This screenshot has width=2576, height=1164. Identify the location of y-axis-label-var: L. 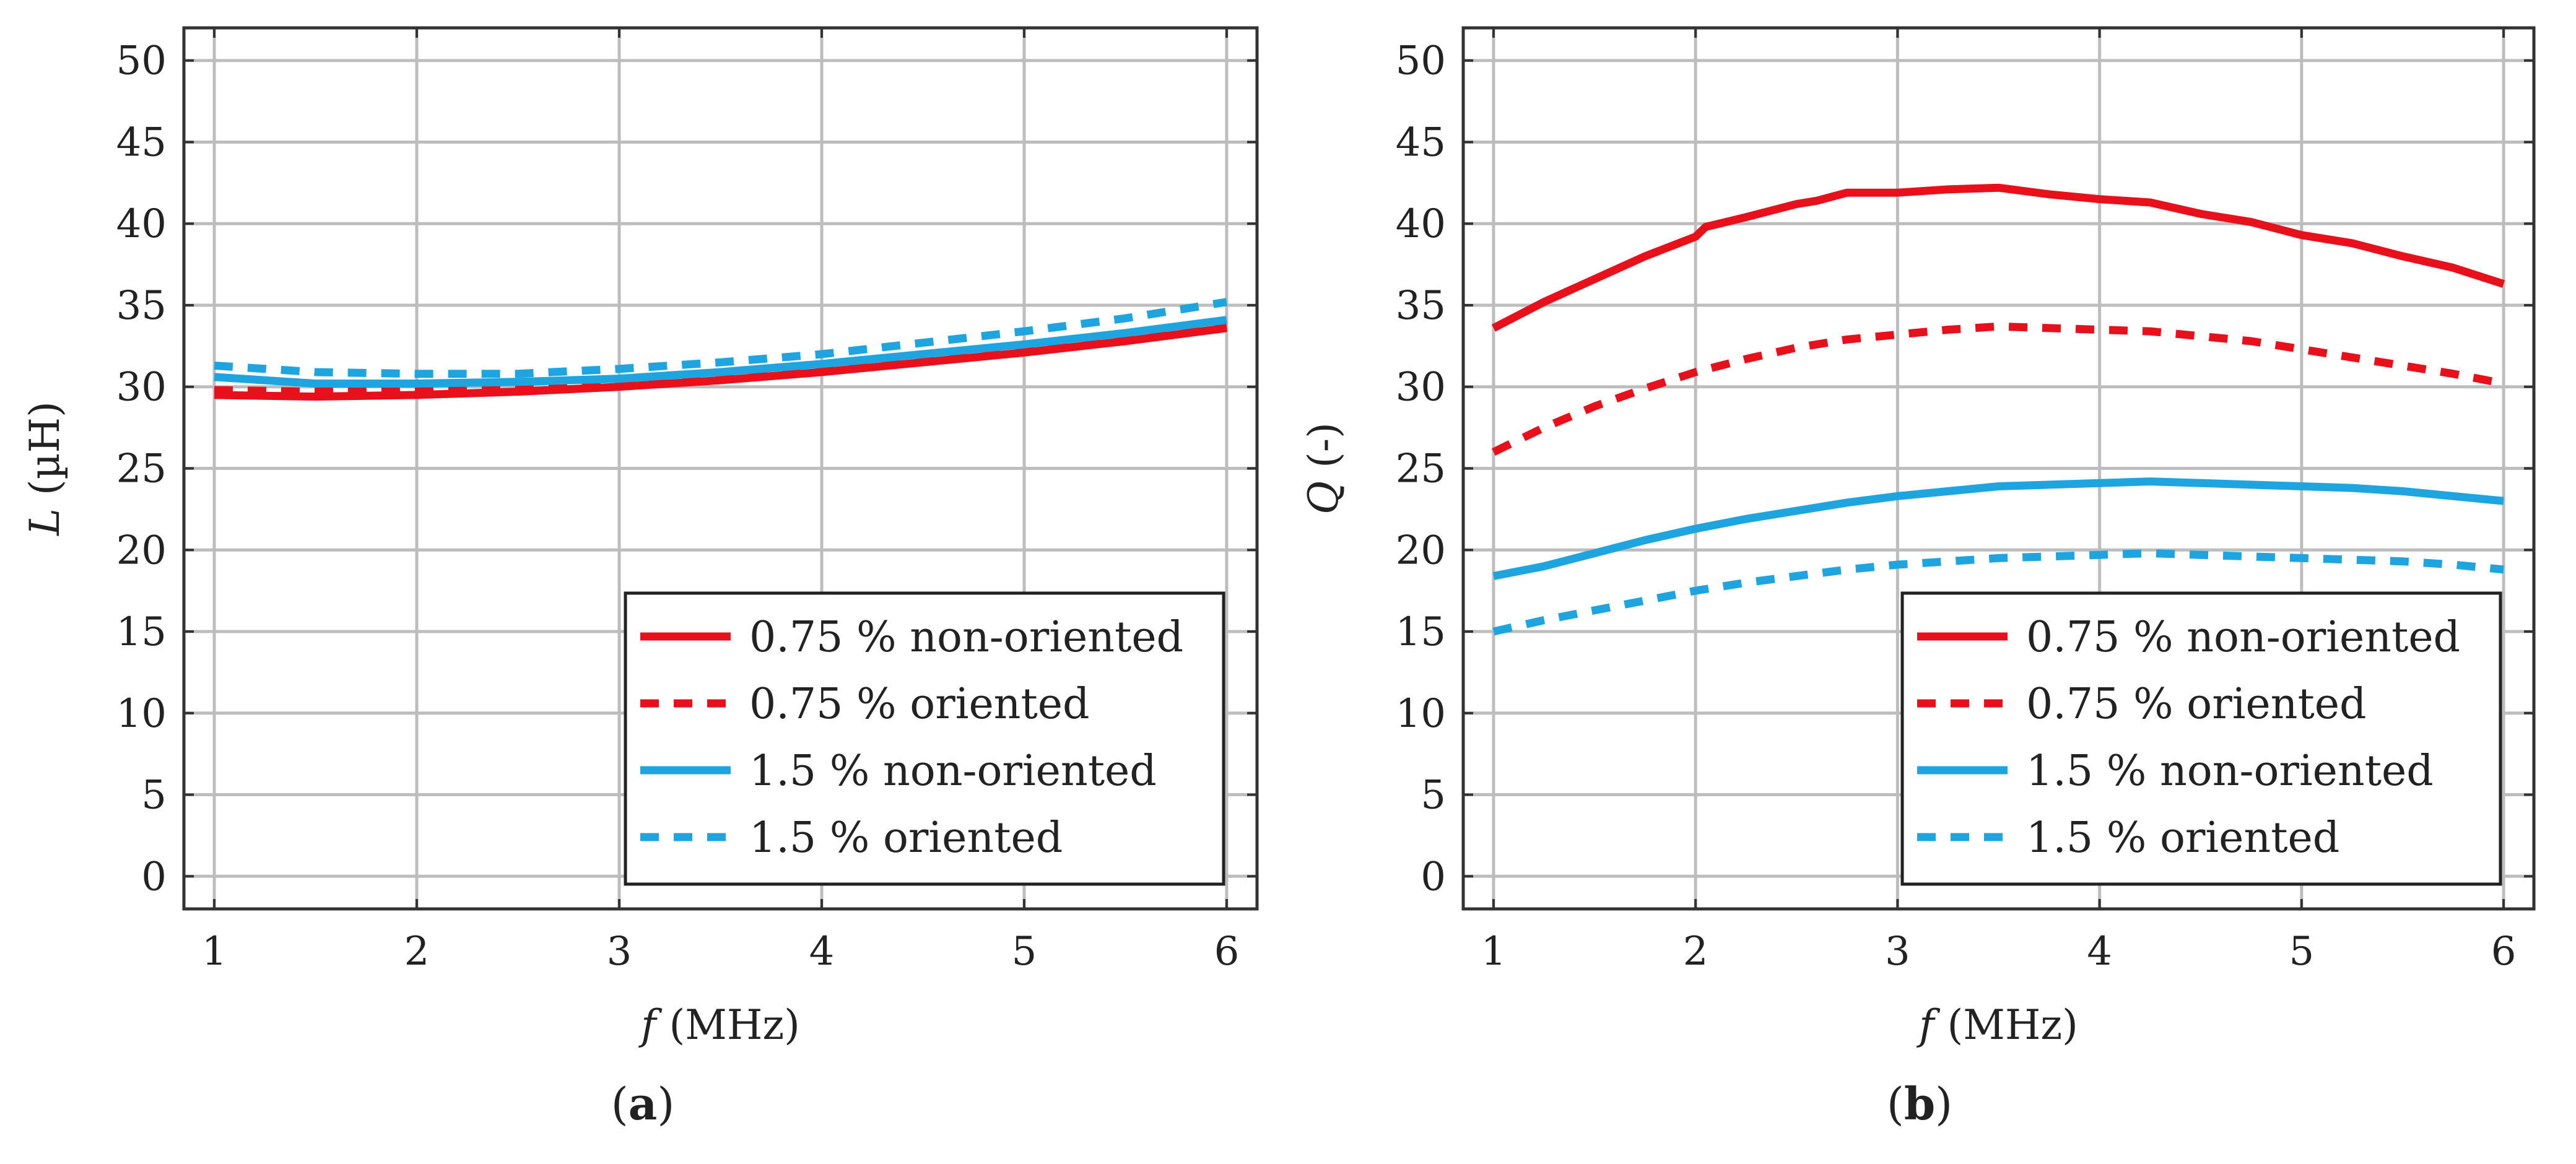
(45, 522).